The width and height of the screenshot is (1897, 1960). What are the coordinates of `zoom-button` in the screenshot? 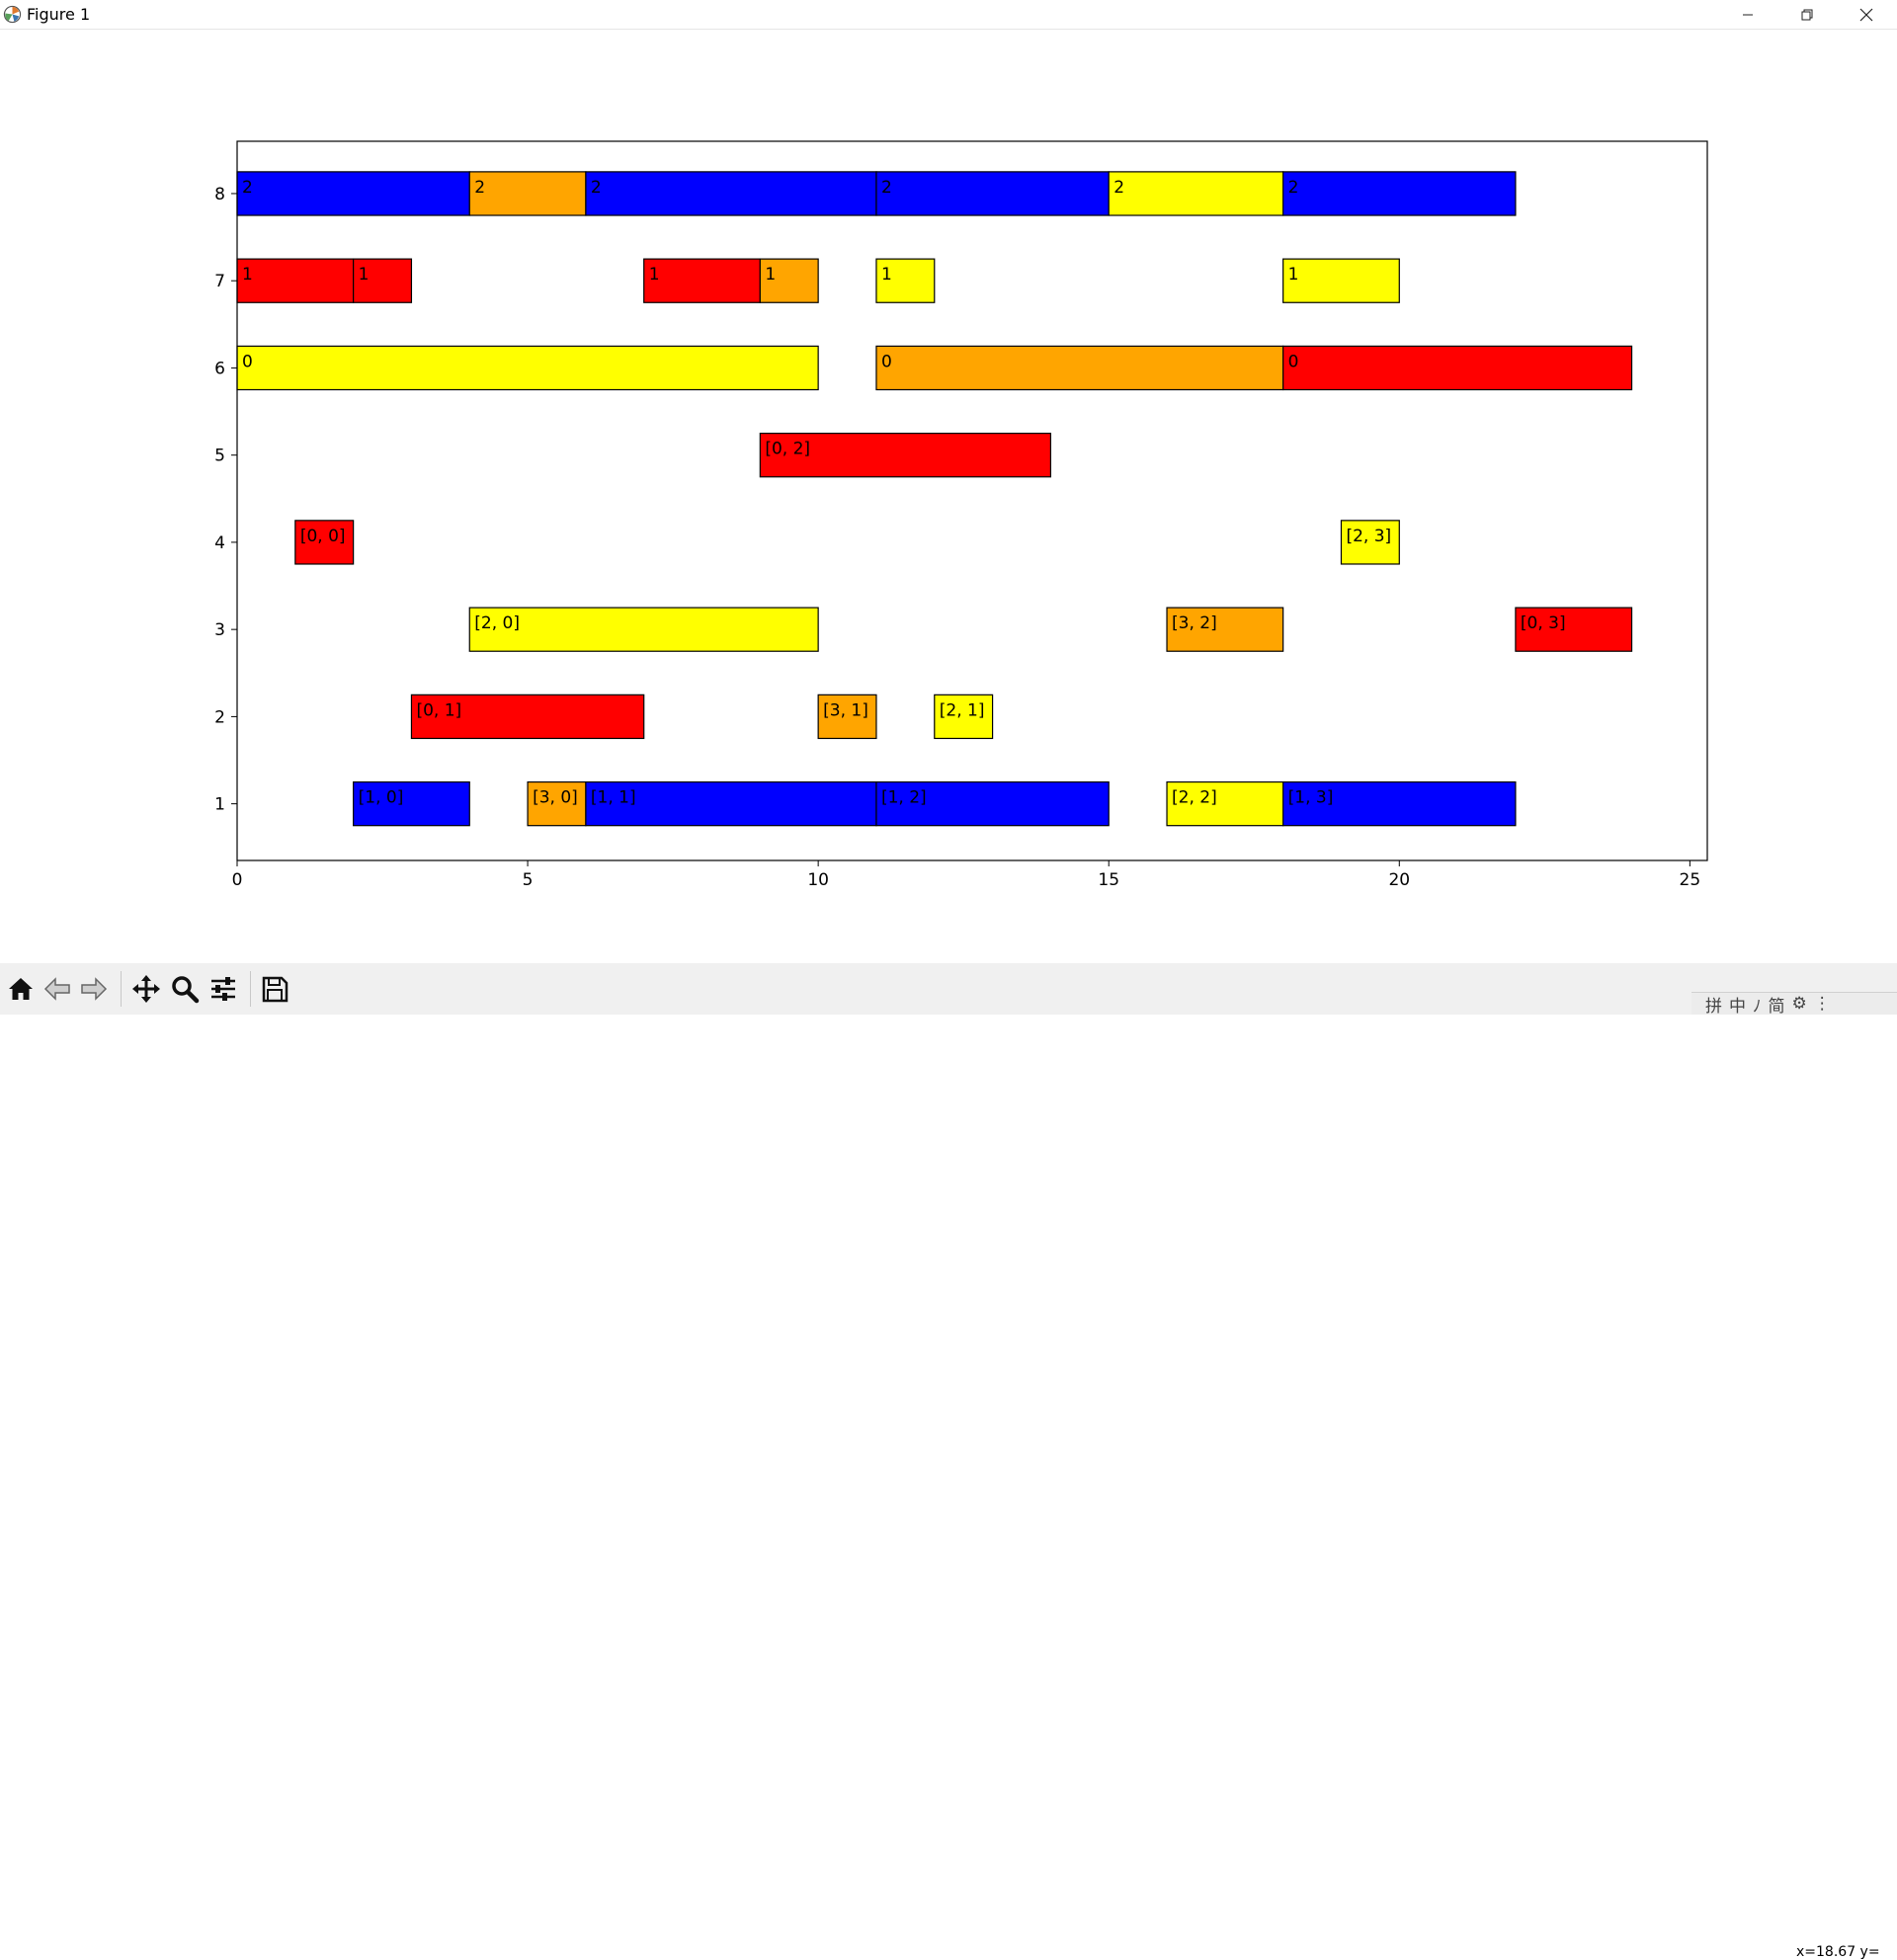 It's located at (185, 989).